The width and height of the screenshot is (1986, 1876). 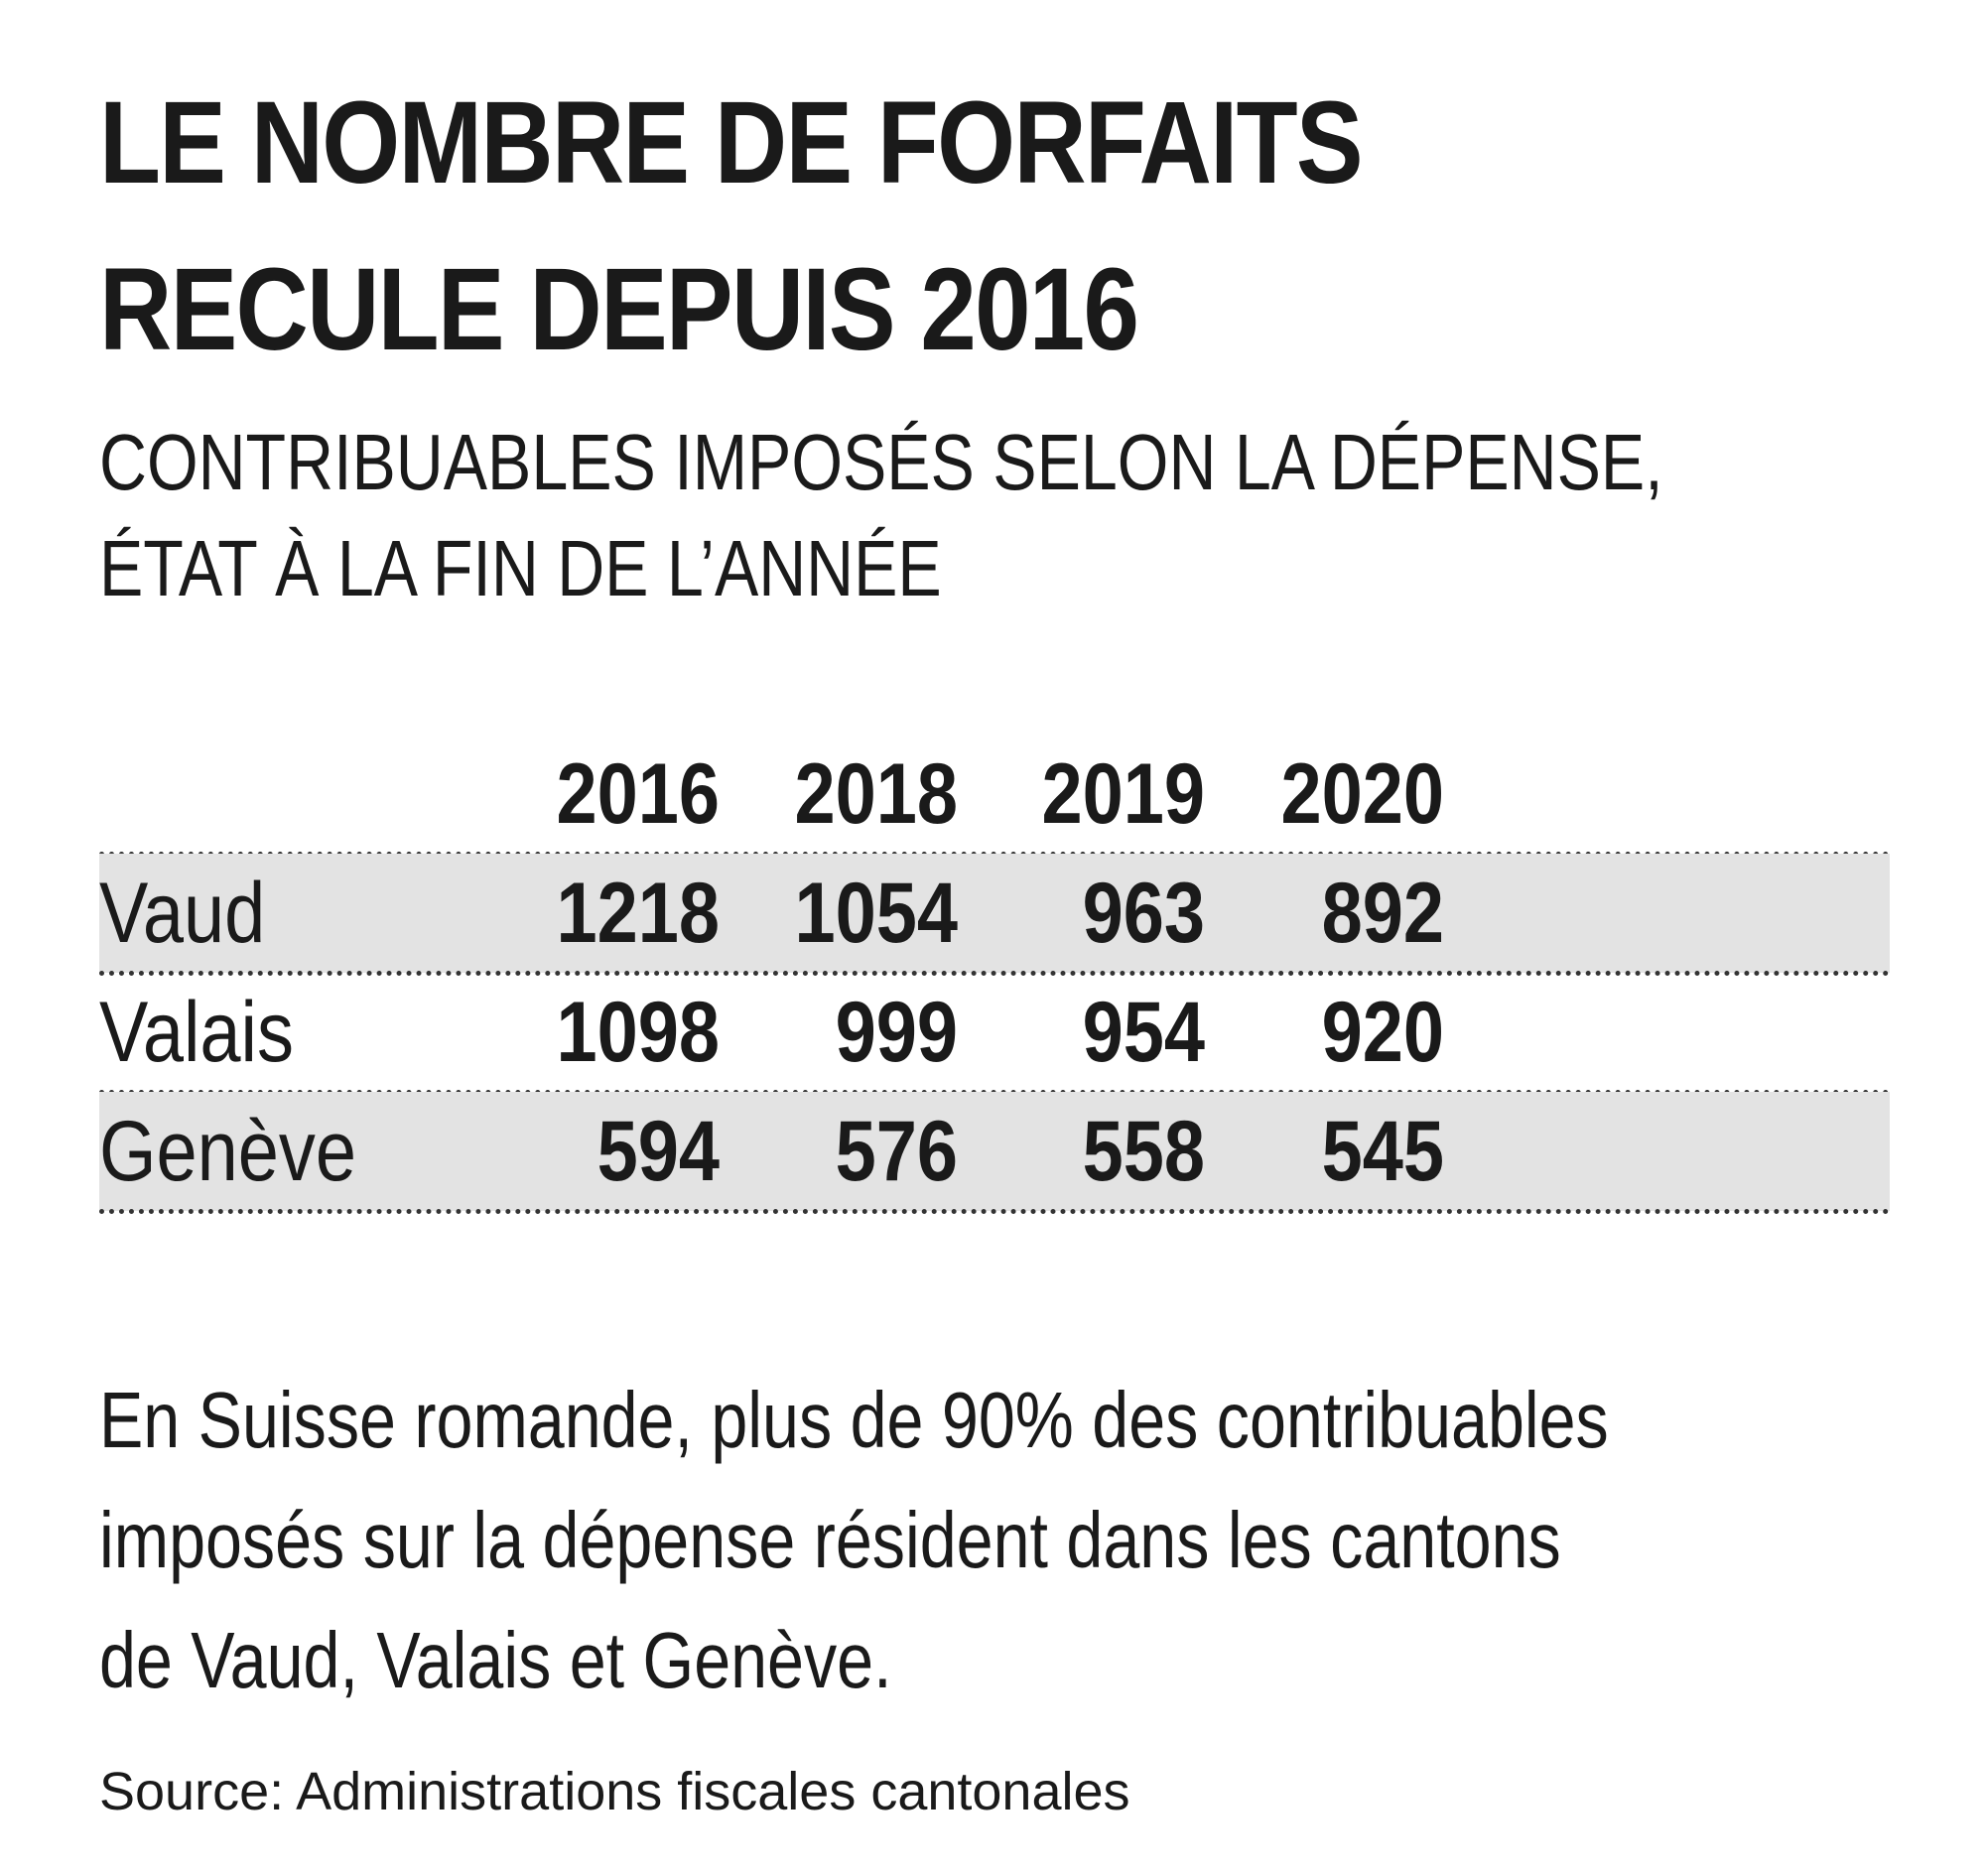 What do you see at coordinates (994, 794) in the screenshot?
I see `table-header-row: 2016 2018 2019 2020` at bounding box center [994, 794].